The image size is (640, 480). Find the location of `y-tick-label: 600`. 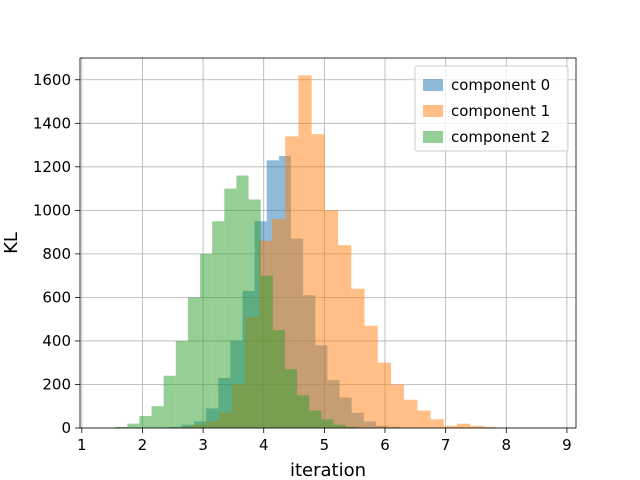

y-tick-label: 600 is located at coordinates (56, 297).